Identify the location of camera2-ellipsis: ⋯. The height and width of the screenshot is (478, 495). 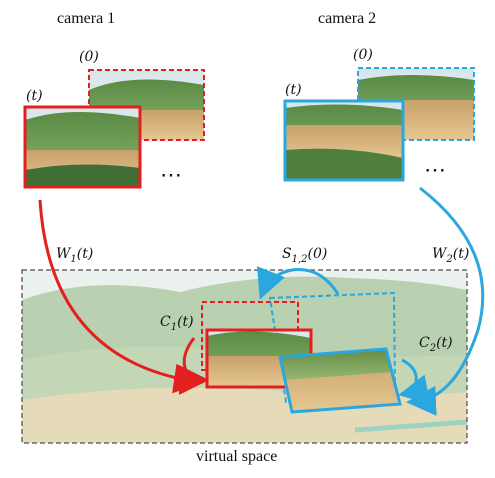
(435, 170).